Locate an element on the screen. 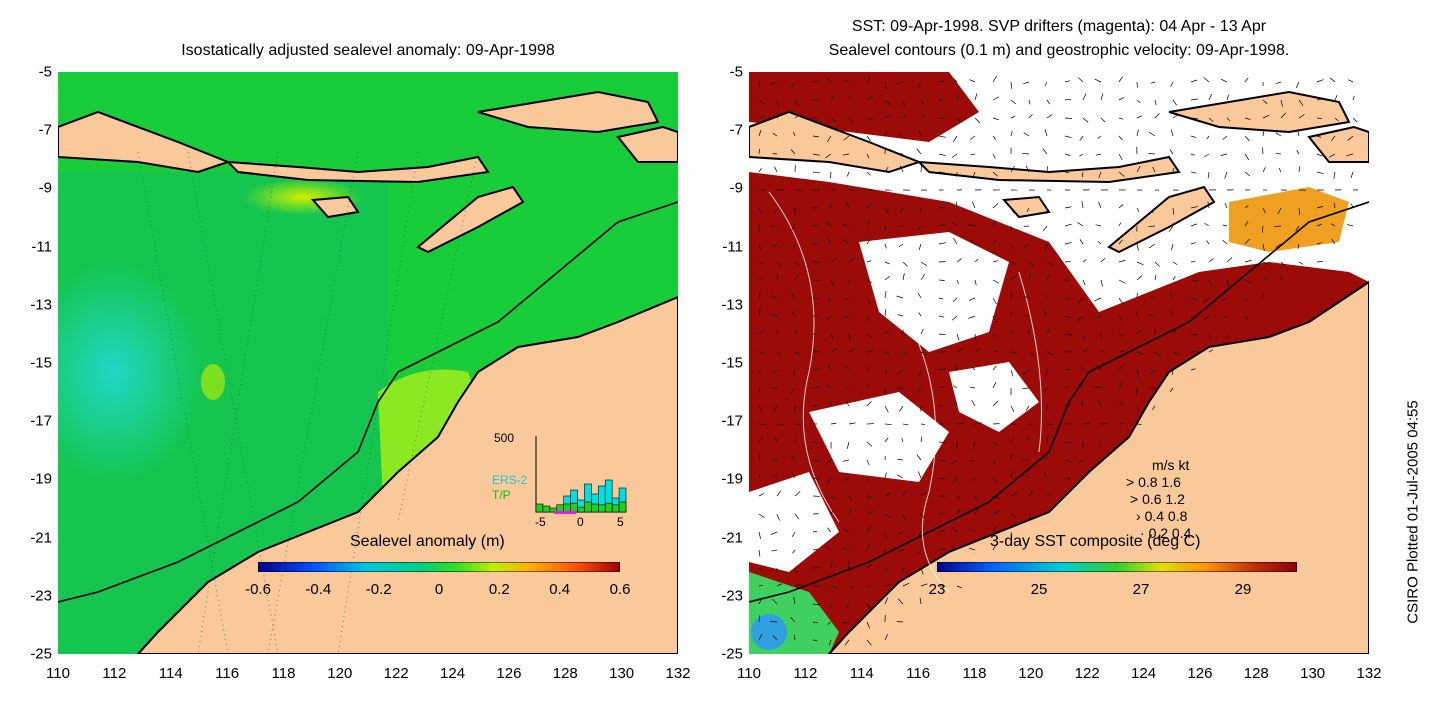 Image resolution: width=1440 pixels, height=720 pixels. left-y-tick-label: -5 is located at coordinates (45, 72).